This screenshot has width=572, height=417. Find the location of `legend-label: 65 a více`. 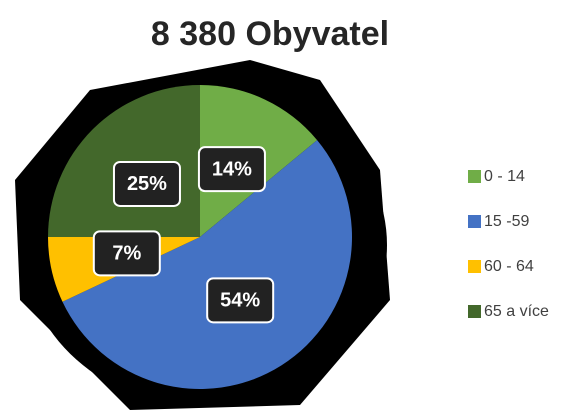

legend-label: 65 a více is located at coordinates (516, 311).